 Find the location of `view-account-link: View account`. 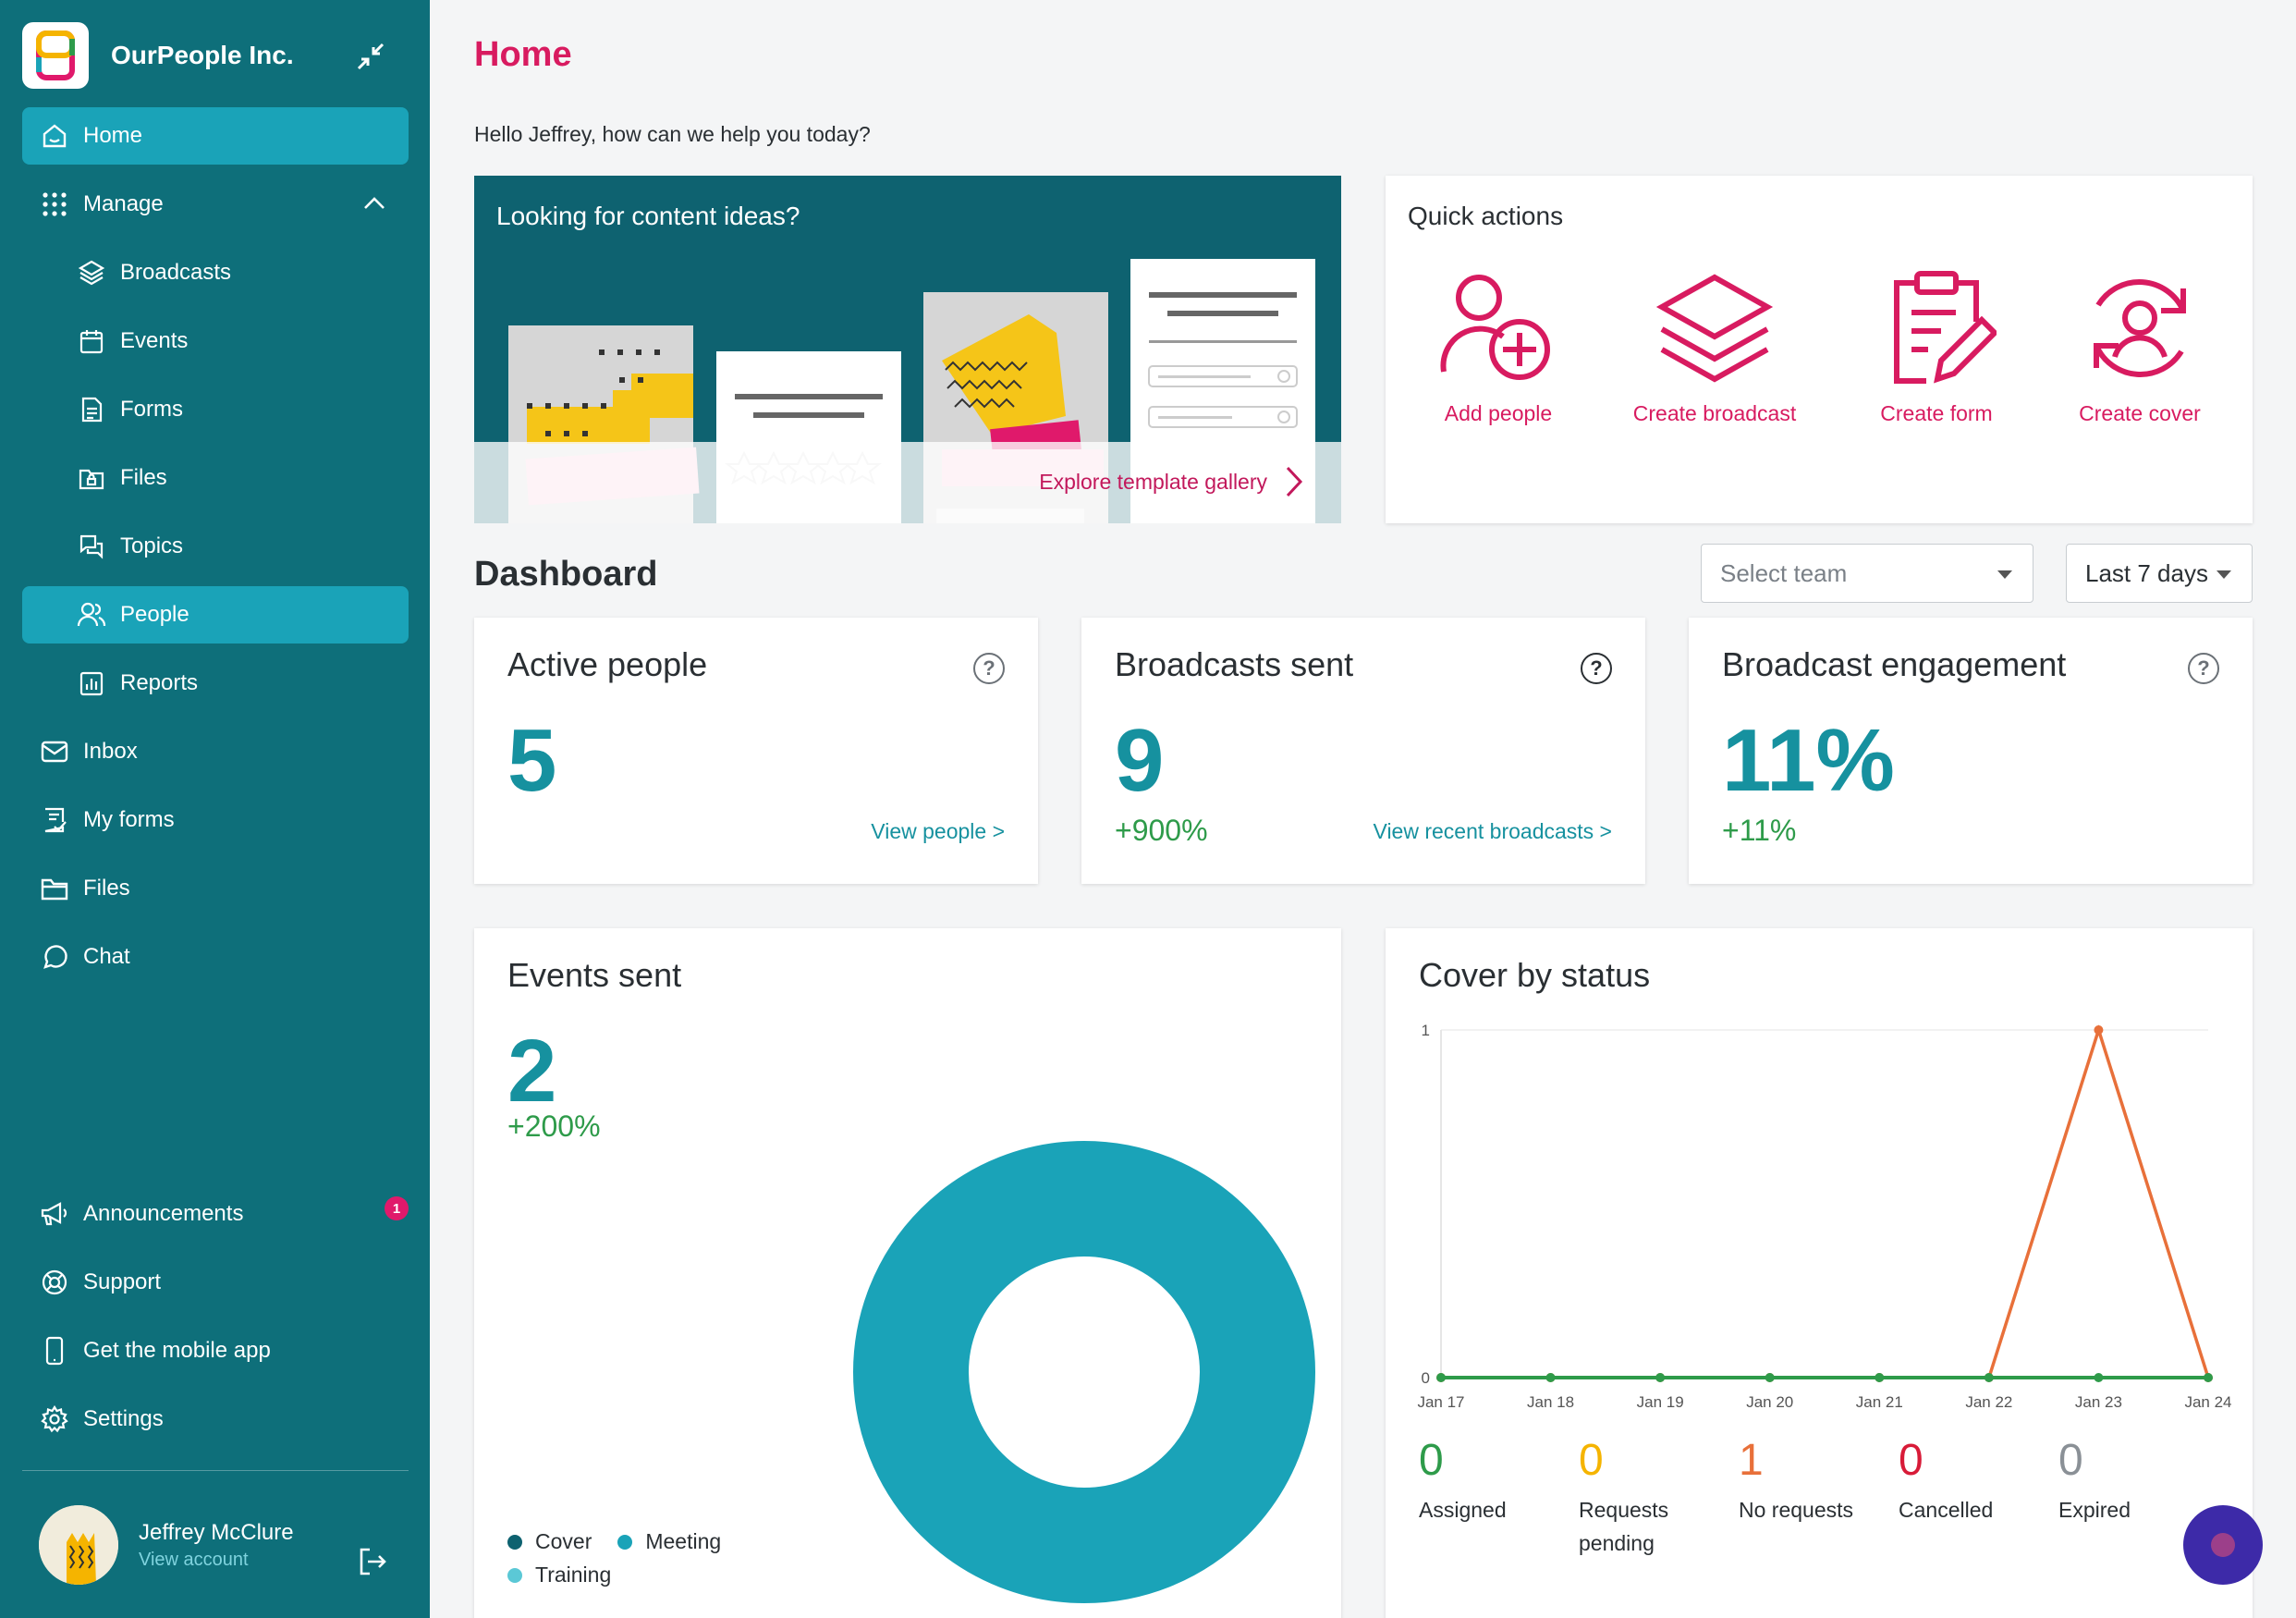

view-account-link: View account is located at coordinates (194, 1560).